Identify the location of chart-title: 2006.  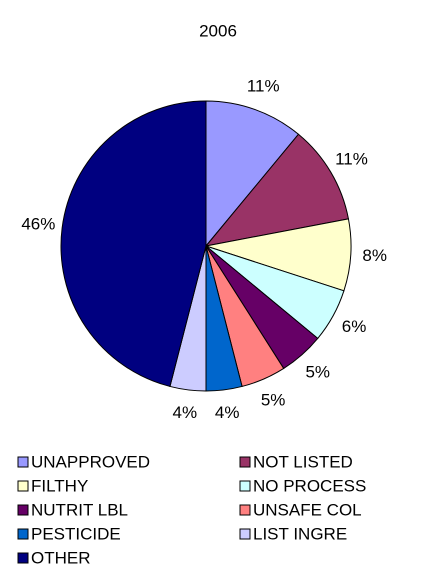
(218, 30).